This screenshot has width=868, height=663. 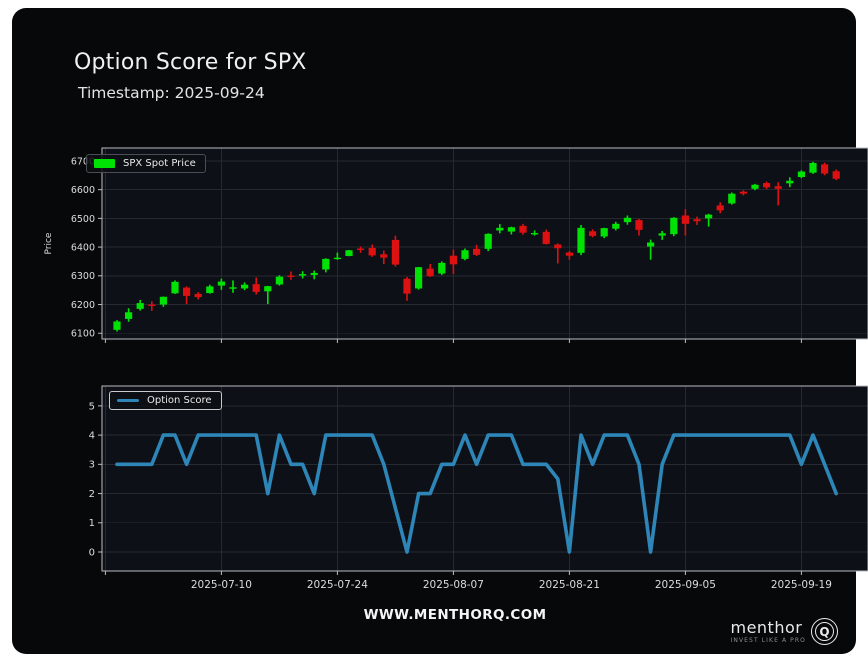 I want to click on y-tick-label: 3, so click(x=92, y=465).